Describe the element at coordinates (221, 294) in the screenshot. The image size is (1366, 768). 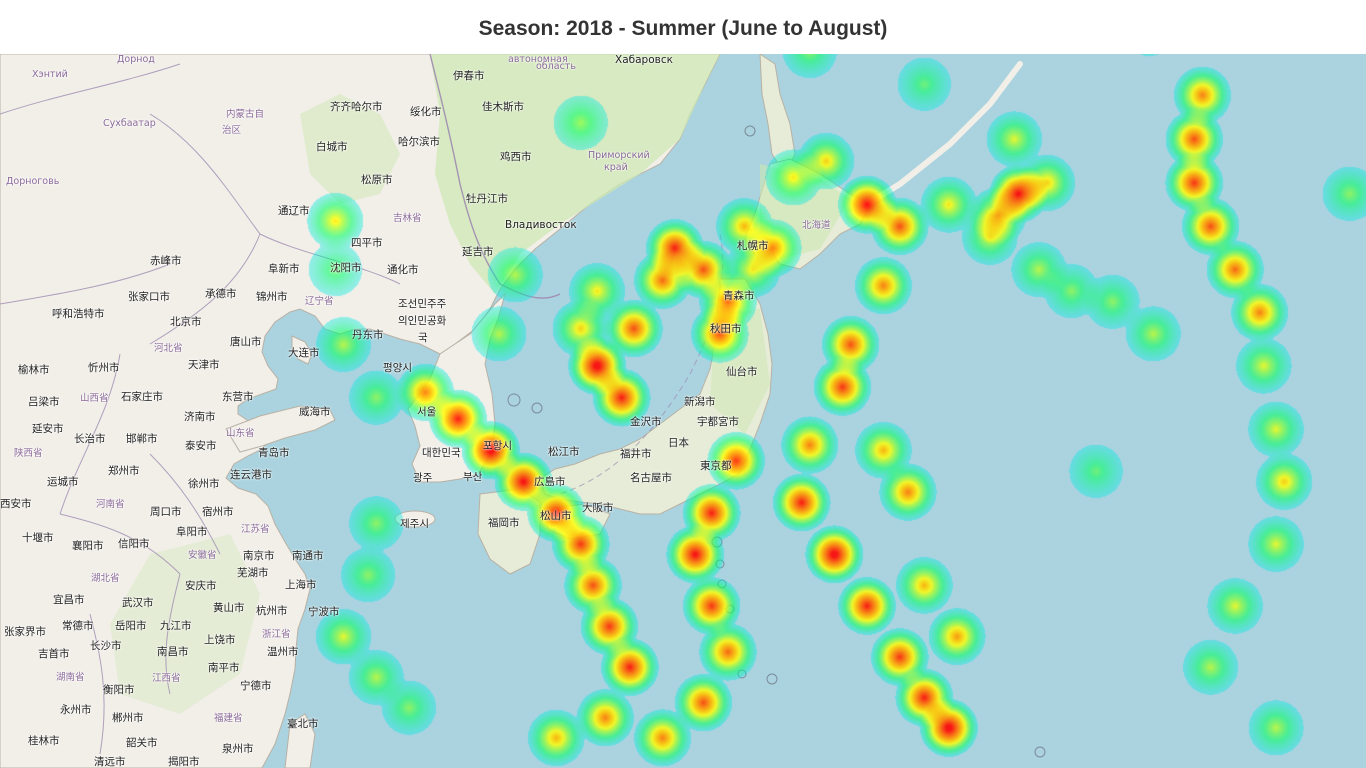
I see `map-label: 承德市` at that location.